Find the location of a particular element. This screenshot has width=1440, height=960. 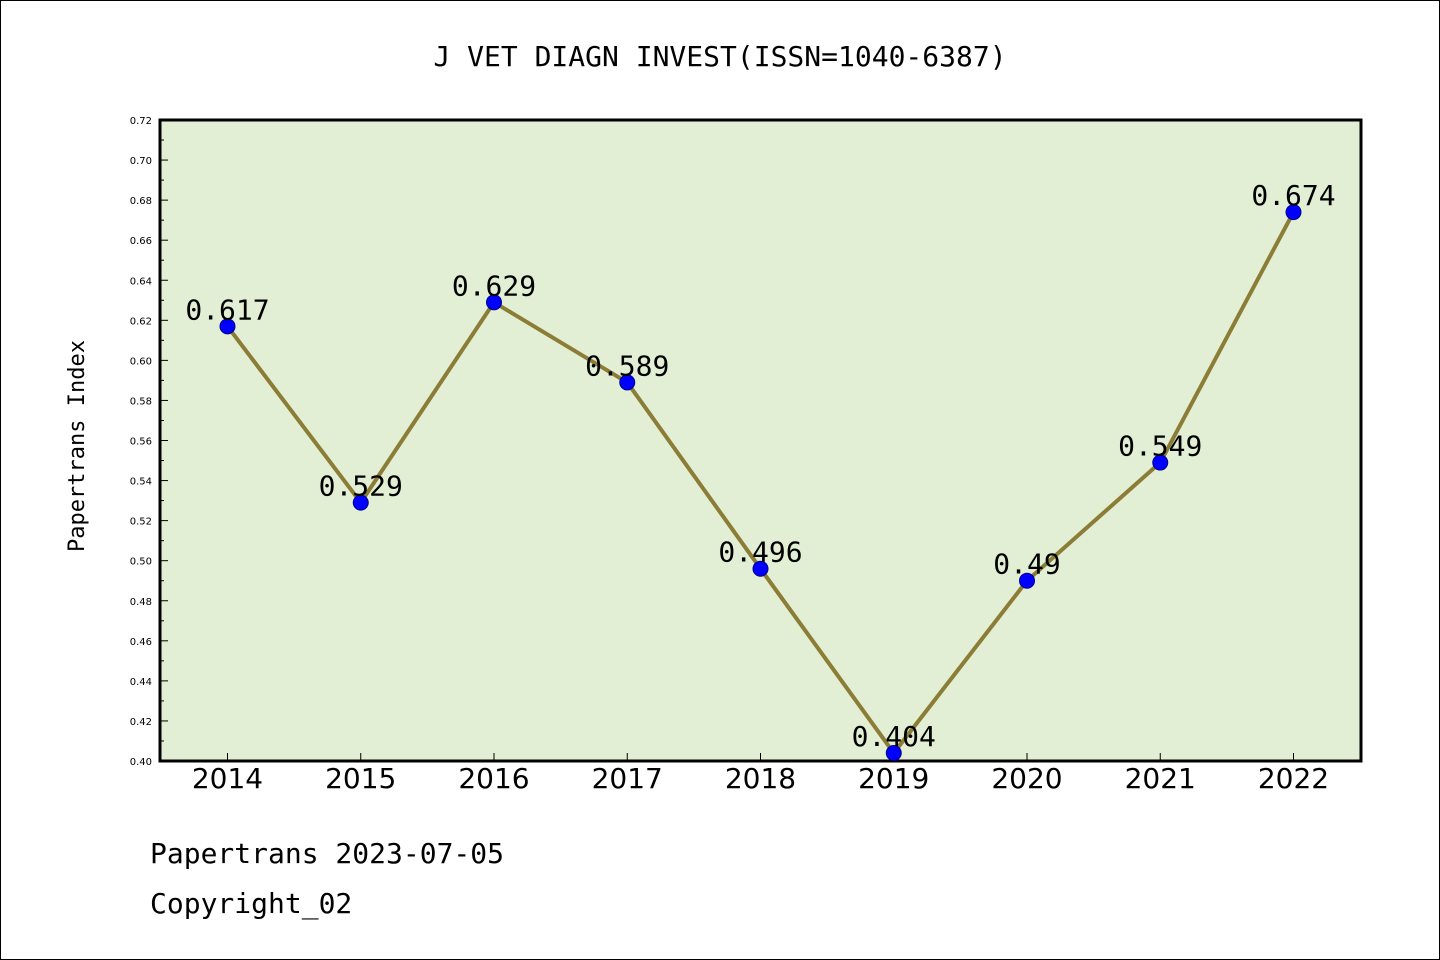

y-tick-label: 0.62 is located at coordinates (141, 321).